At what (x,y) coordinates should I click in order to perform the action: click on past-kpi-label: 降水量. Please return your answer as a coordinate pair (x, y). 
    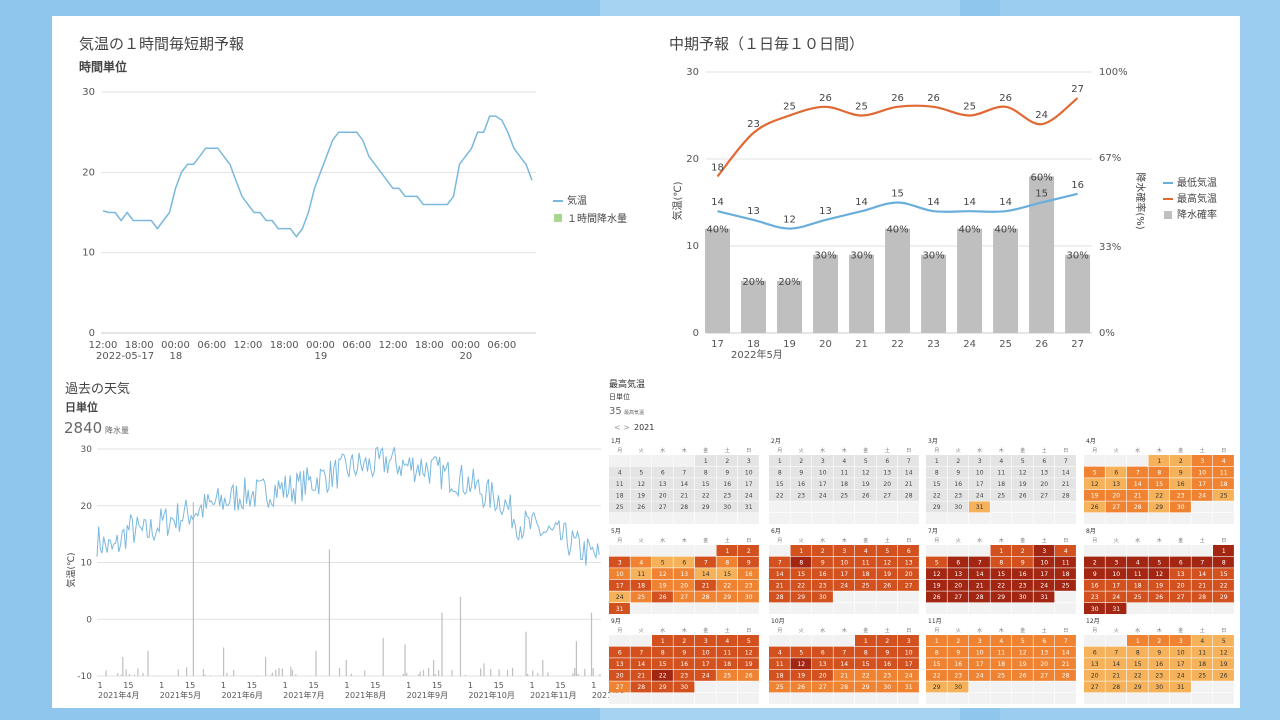
    Looking at the image, I should click on (117, 430).